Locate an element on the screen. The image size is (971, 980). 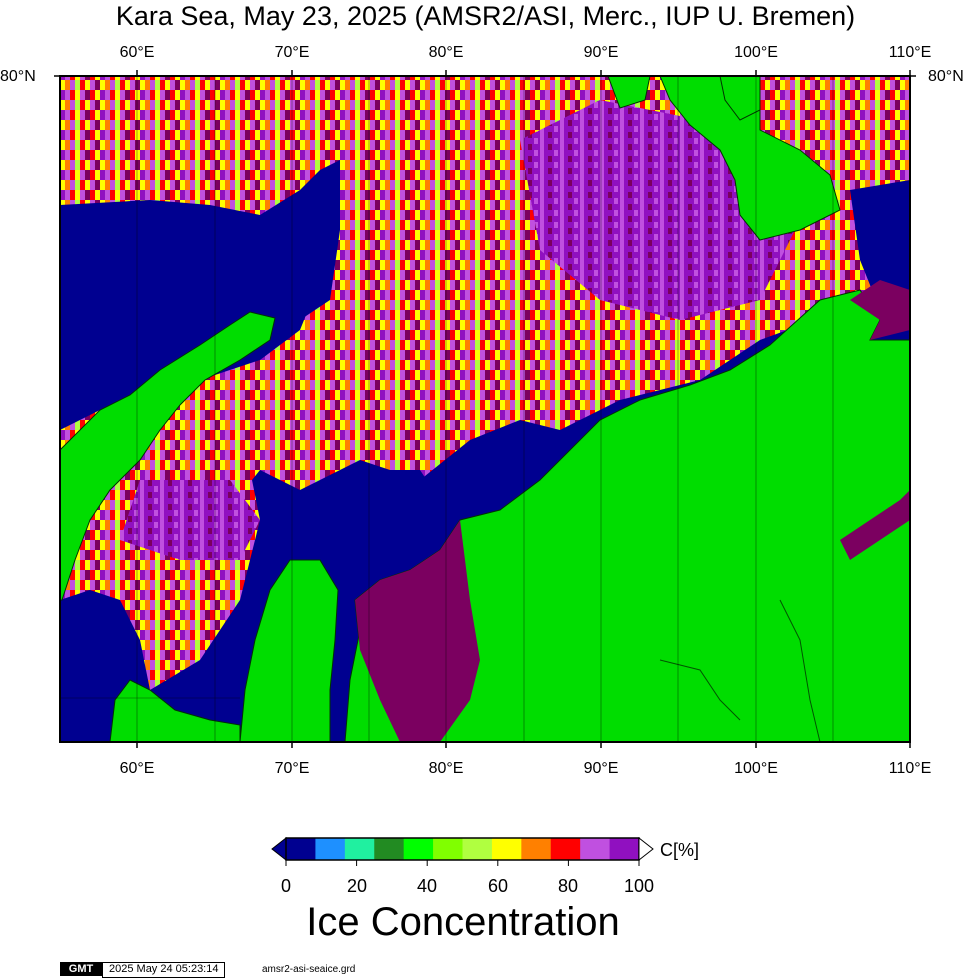
lat-label-right: 80°N is located at coordinates (946, 76).